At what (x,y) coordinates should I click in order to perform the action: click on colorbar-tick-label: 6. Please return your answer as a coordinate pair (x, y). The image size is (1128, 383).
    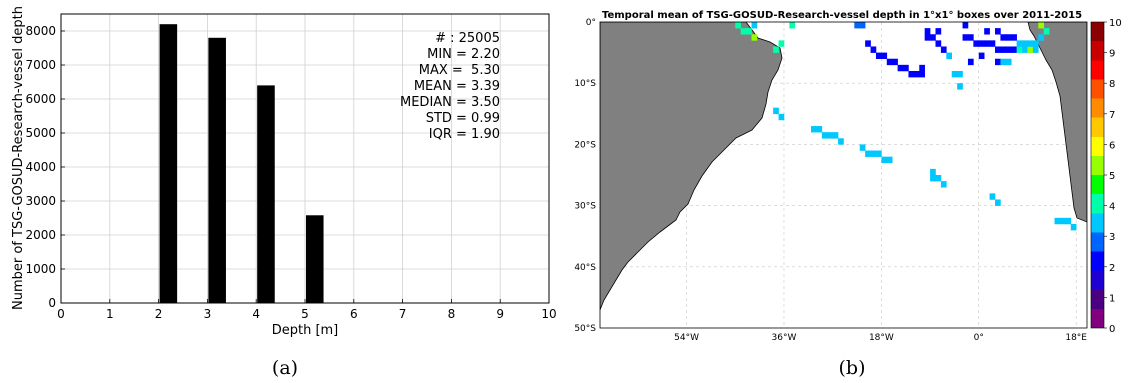
    Looking at the image, I should click on (1112, 145).